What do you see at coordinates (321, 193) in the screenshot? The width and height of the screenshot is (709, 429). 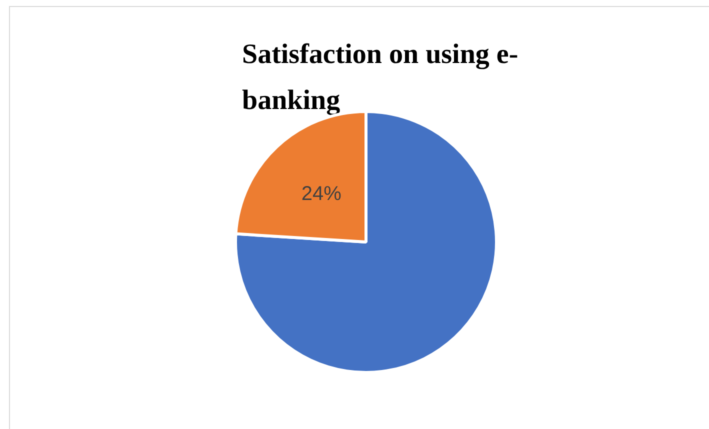 I see `data-label: 24%` at bounding box center [321, 193].